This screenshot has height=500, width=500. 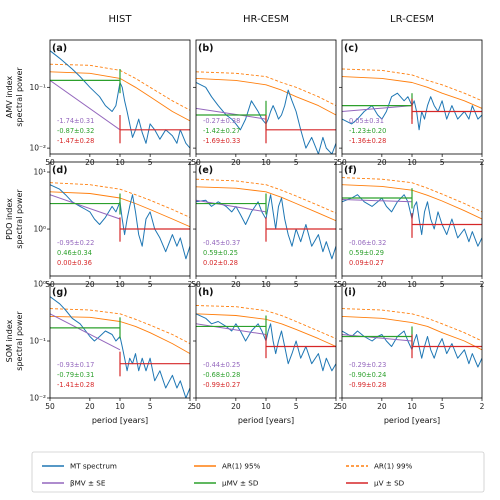 I want to click on column-title: HR-CESM, so click(x=266, y=19).